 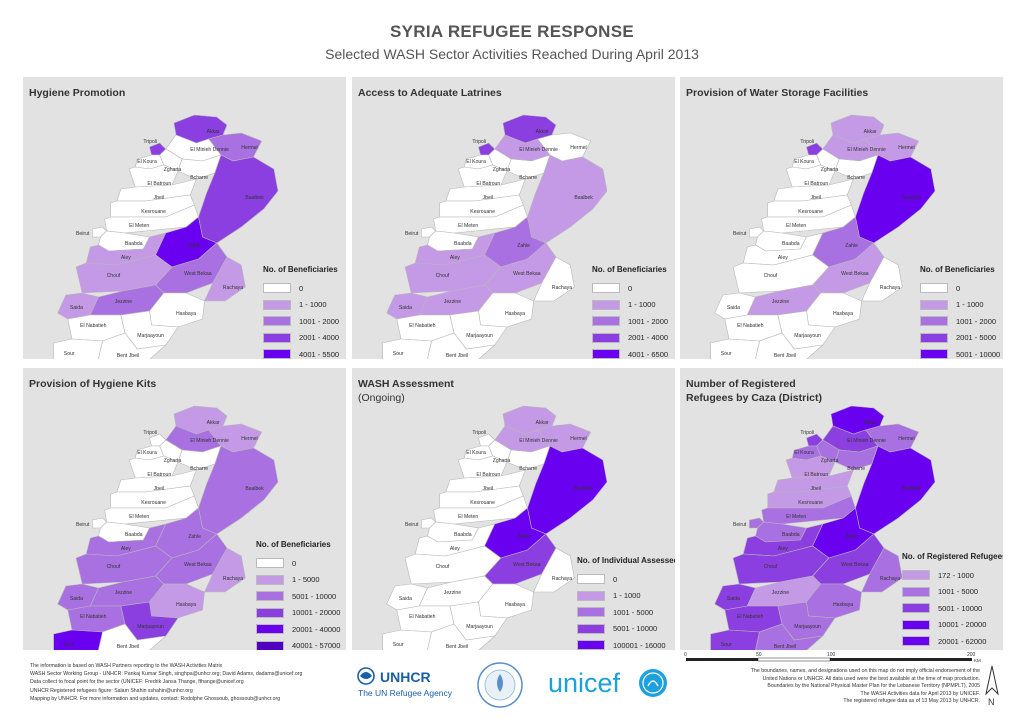 What do you see at coordinates (759, 655) in the screenshot?
I see `scale-label: 50` at bounding box center [759, 655].